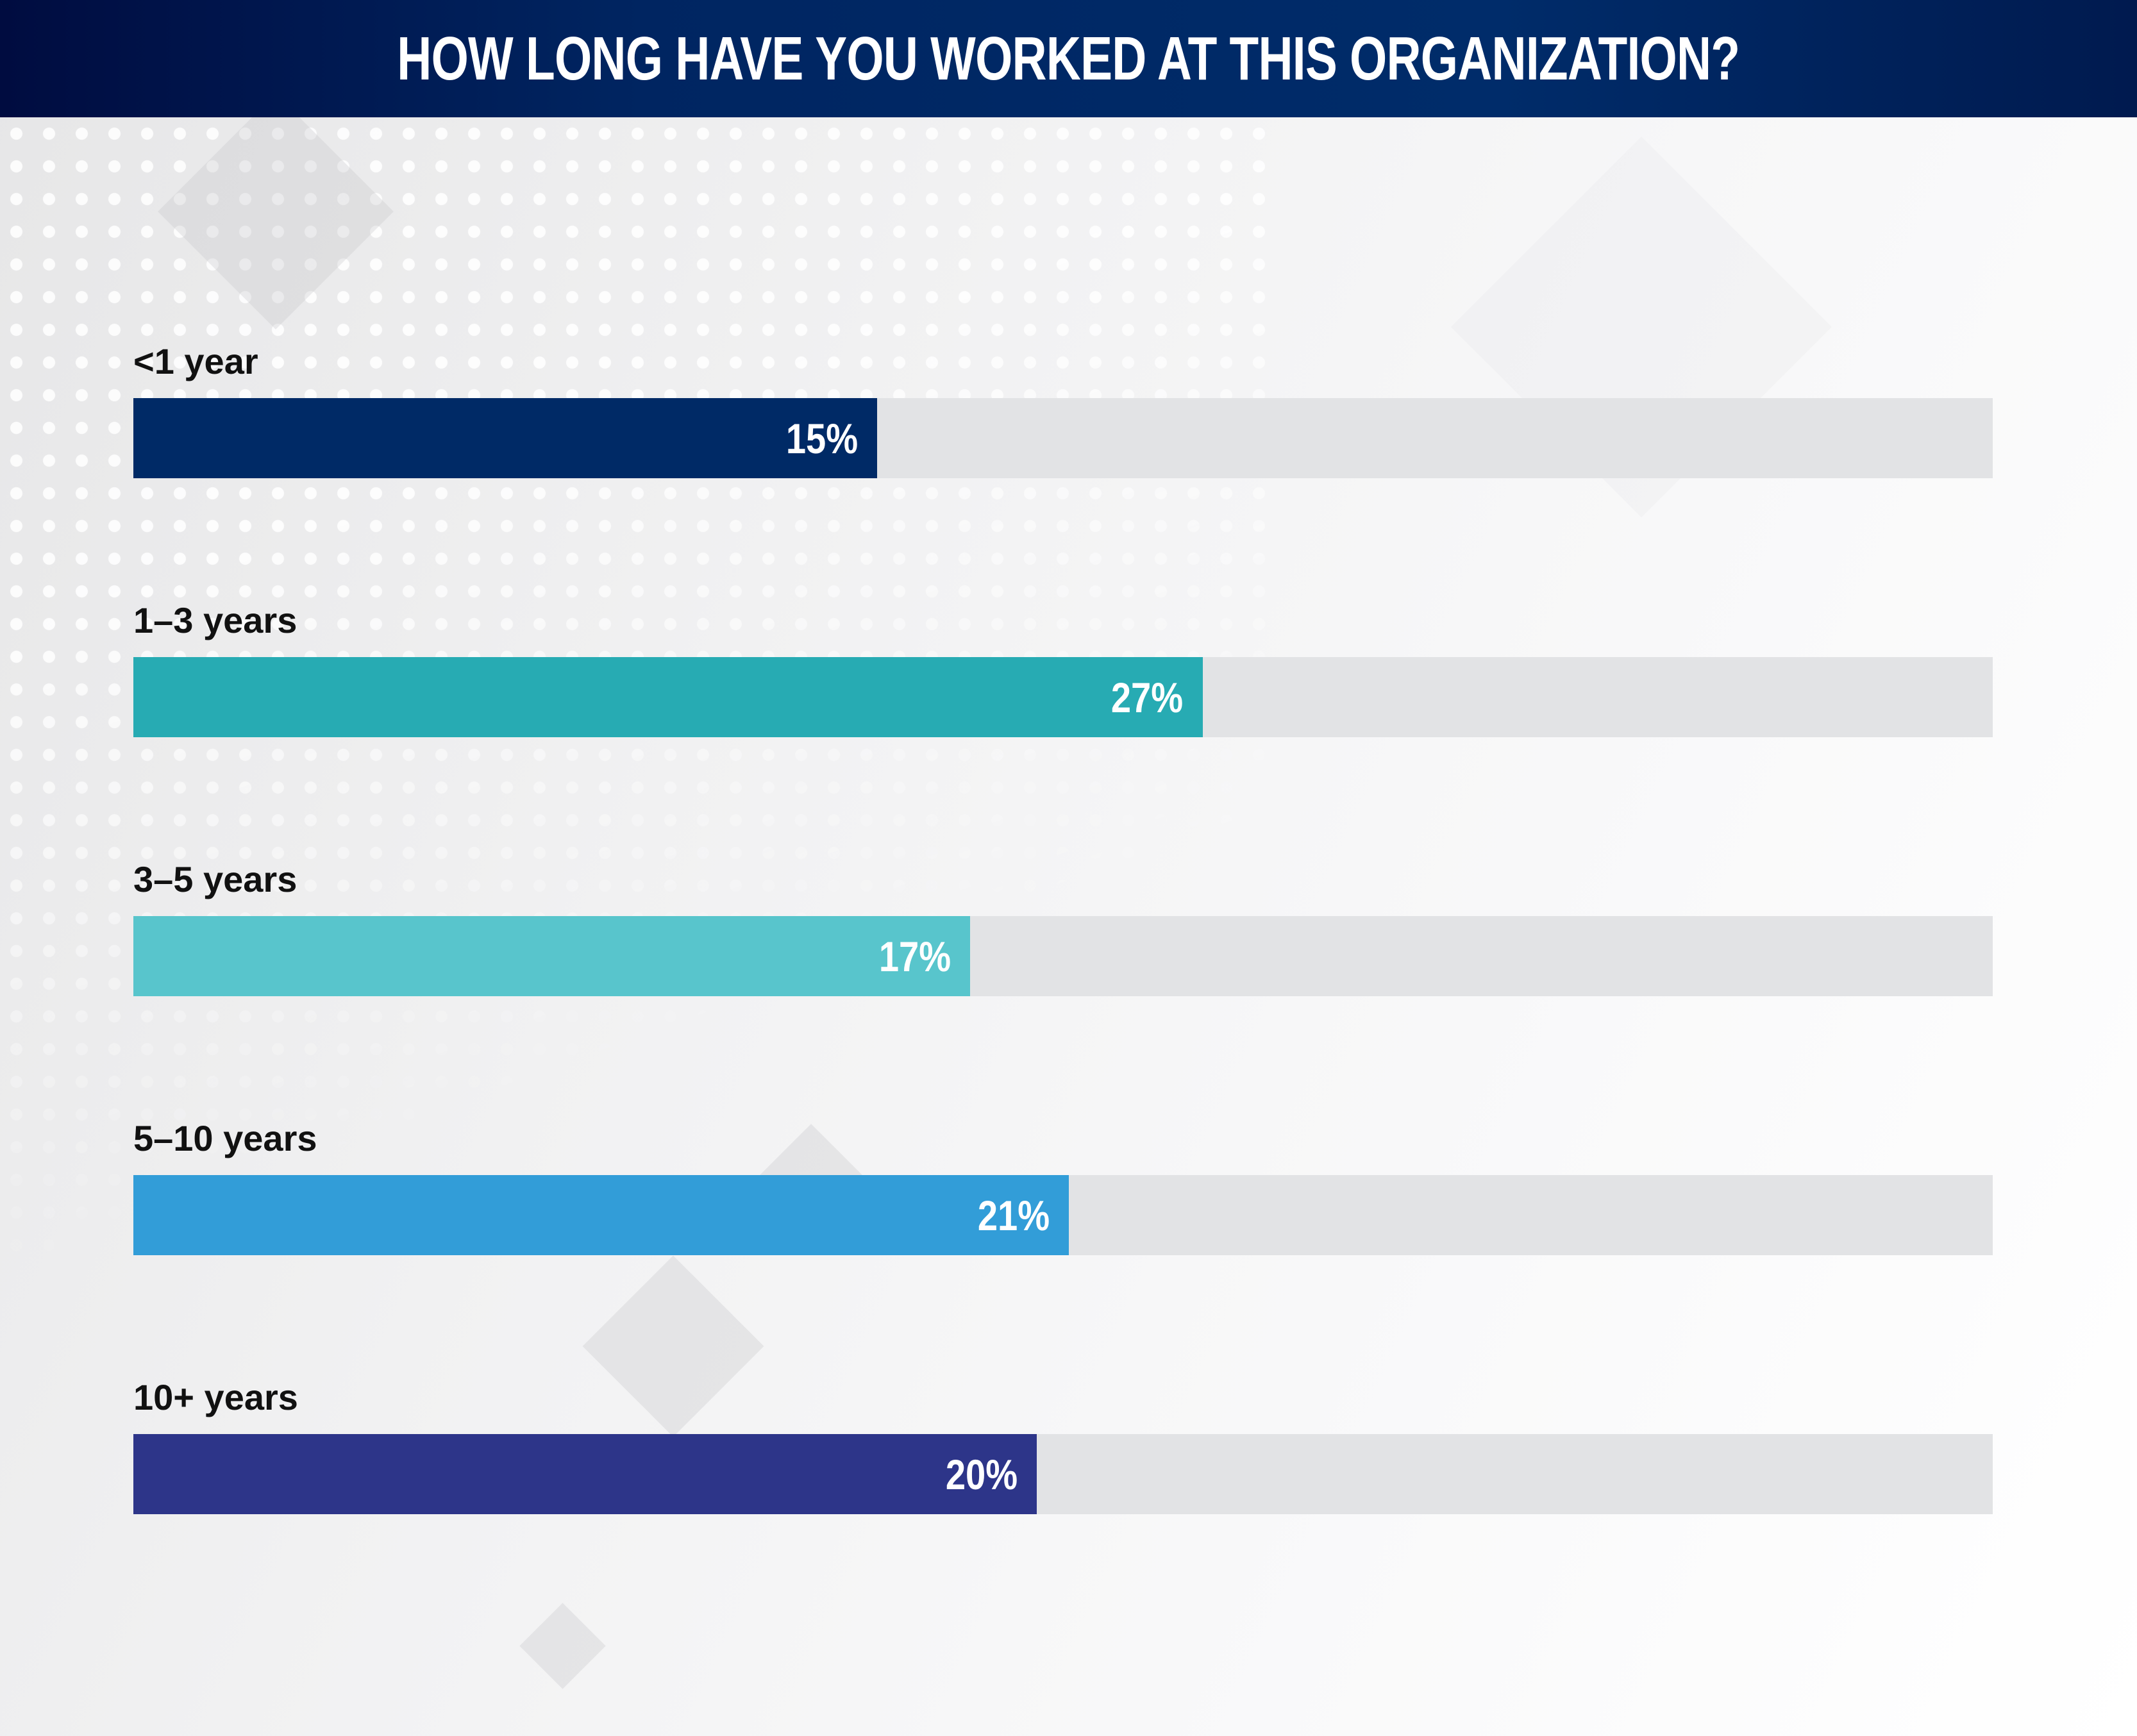 The height and width of the screenshot is (1736, 2137). I want to click on bar: 15%, so click(505, 438).